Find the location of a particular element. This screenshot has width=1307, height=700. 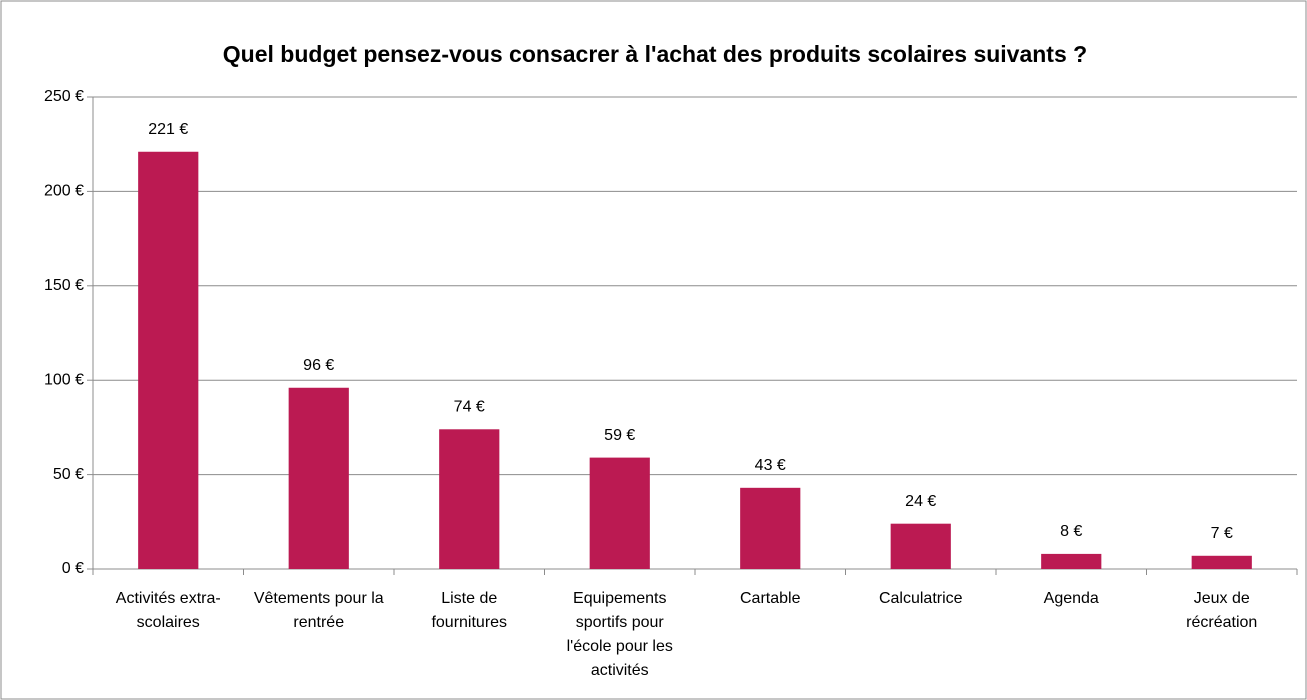

x-tick-label-line: sportifs pour is located at coordinates (620, 622).